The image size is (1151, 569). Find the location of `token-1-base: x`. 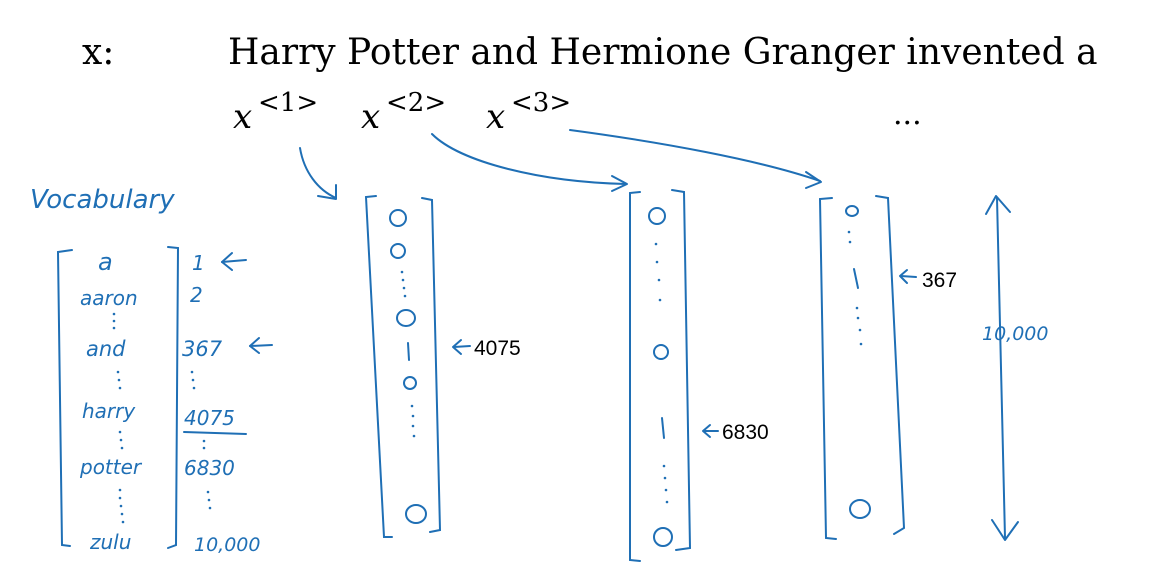

token-1-base: x is located at coordinates (242, 117).